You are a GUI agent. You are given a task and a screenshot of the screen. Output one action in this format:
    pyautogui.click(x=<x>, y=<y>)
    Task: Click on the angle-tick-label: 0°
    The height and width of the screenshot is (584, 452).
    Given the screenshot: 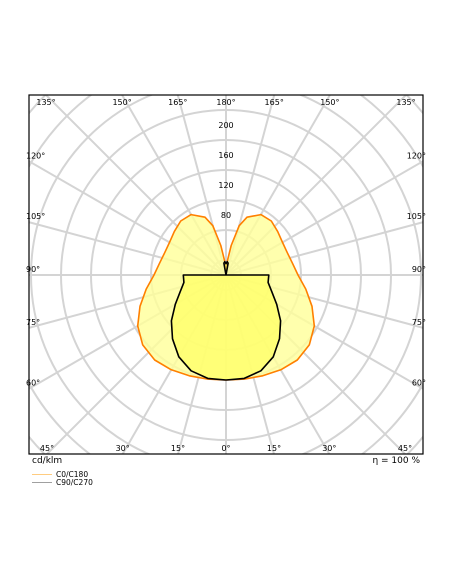 What is the action you would take?
    pyautogui.click(x=225, y=448)
    